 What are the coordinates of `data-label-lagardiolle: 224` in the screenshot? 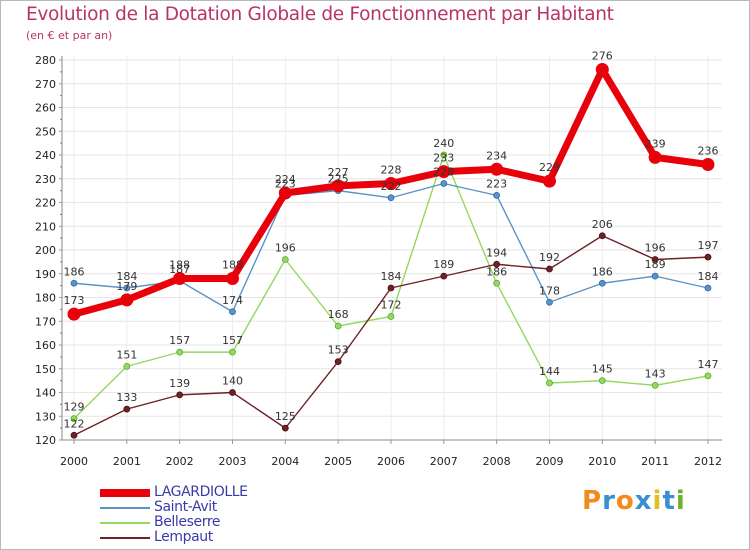 It's located at (285, 179).